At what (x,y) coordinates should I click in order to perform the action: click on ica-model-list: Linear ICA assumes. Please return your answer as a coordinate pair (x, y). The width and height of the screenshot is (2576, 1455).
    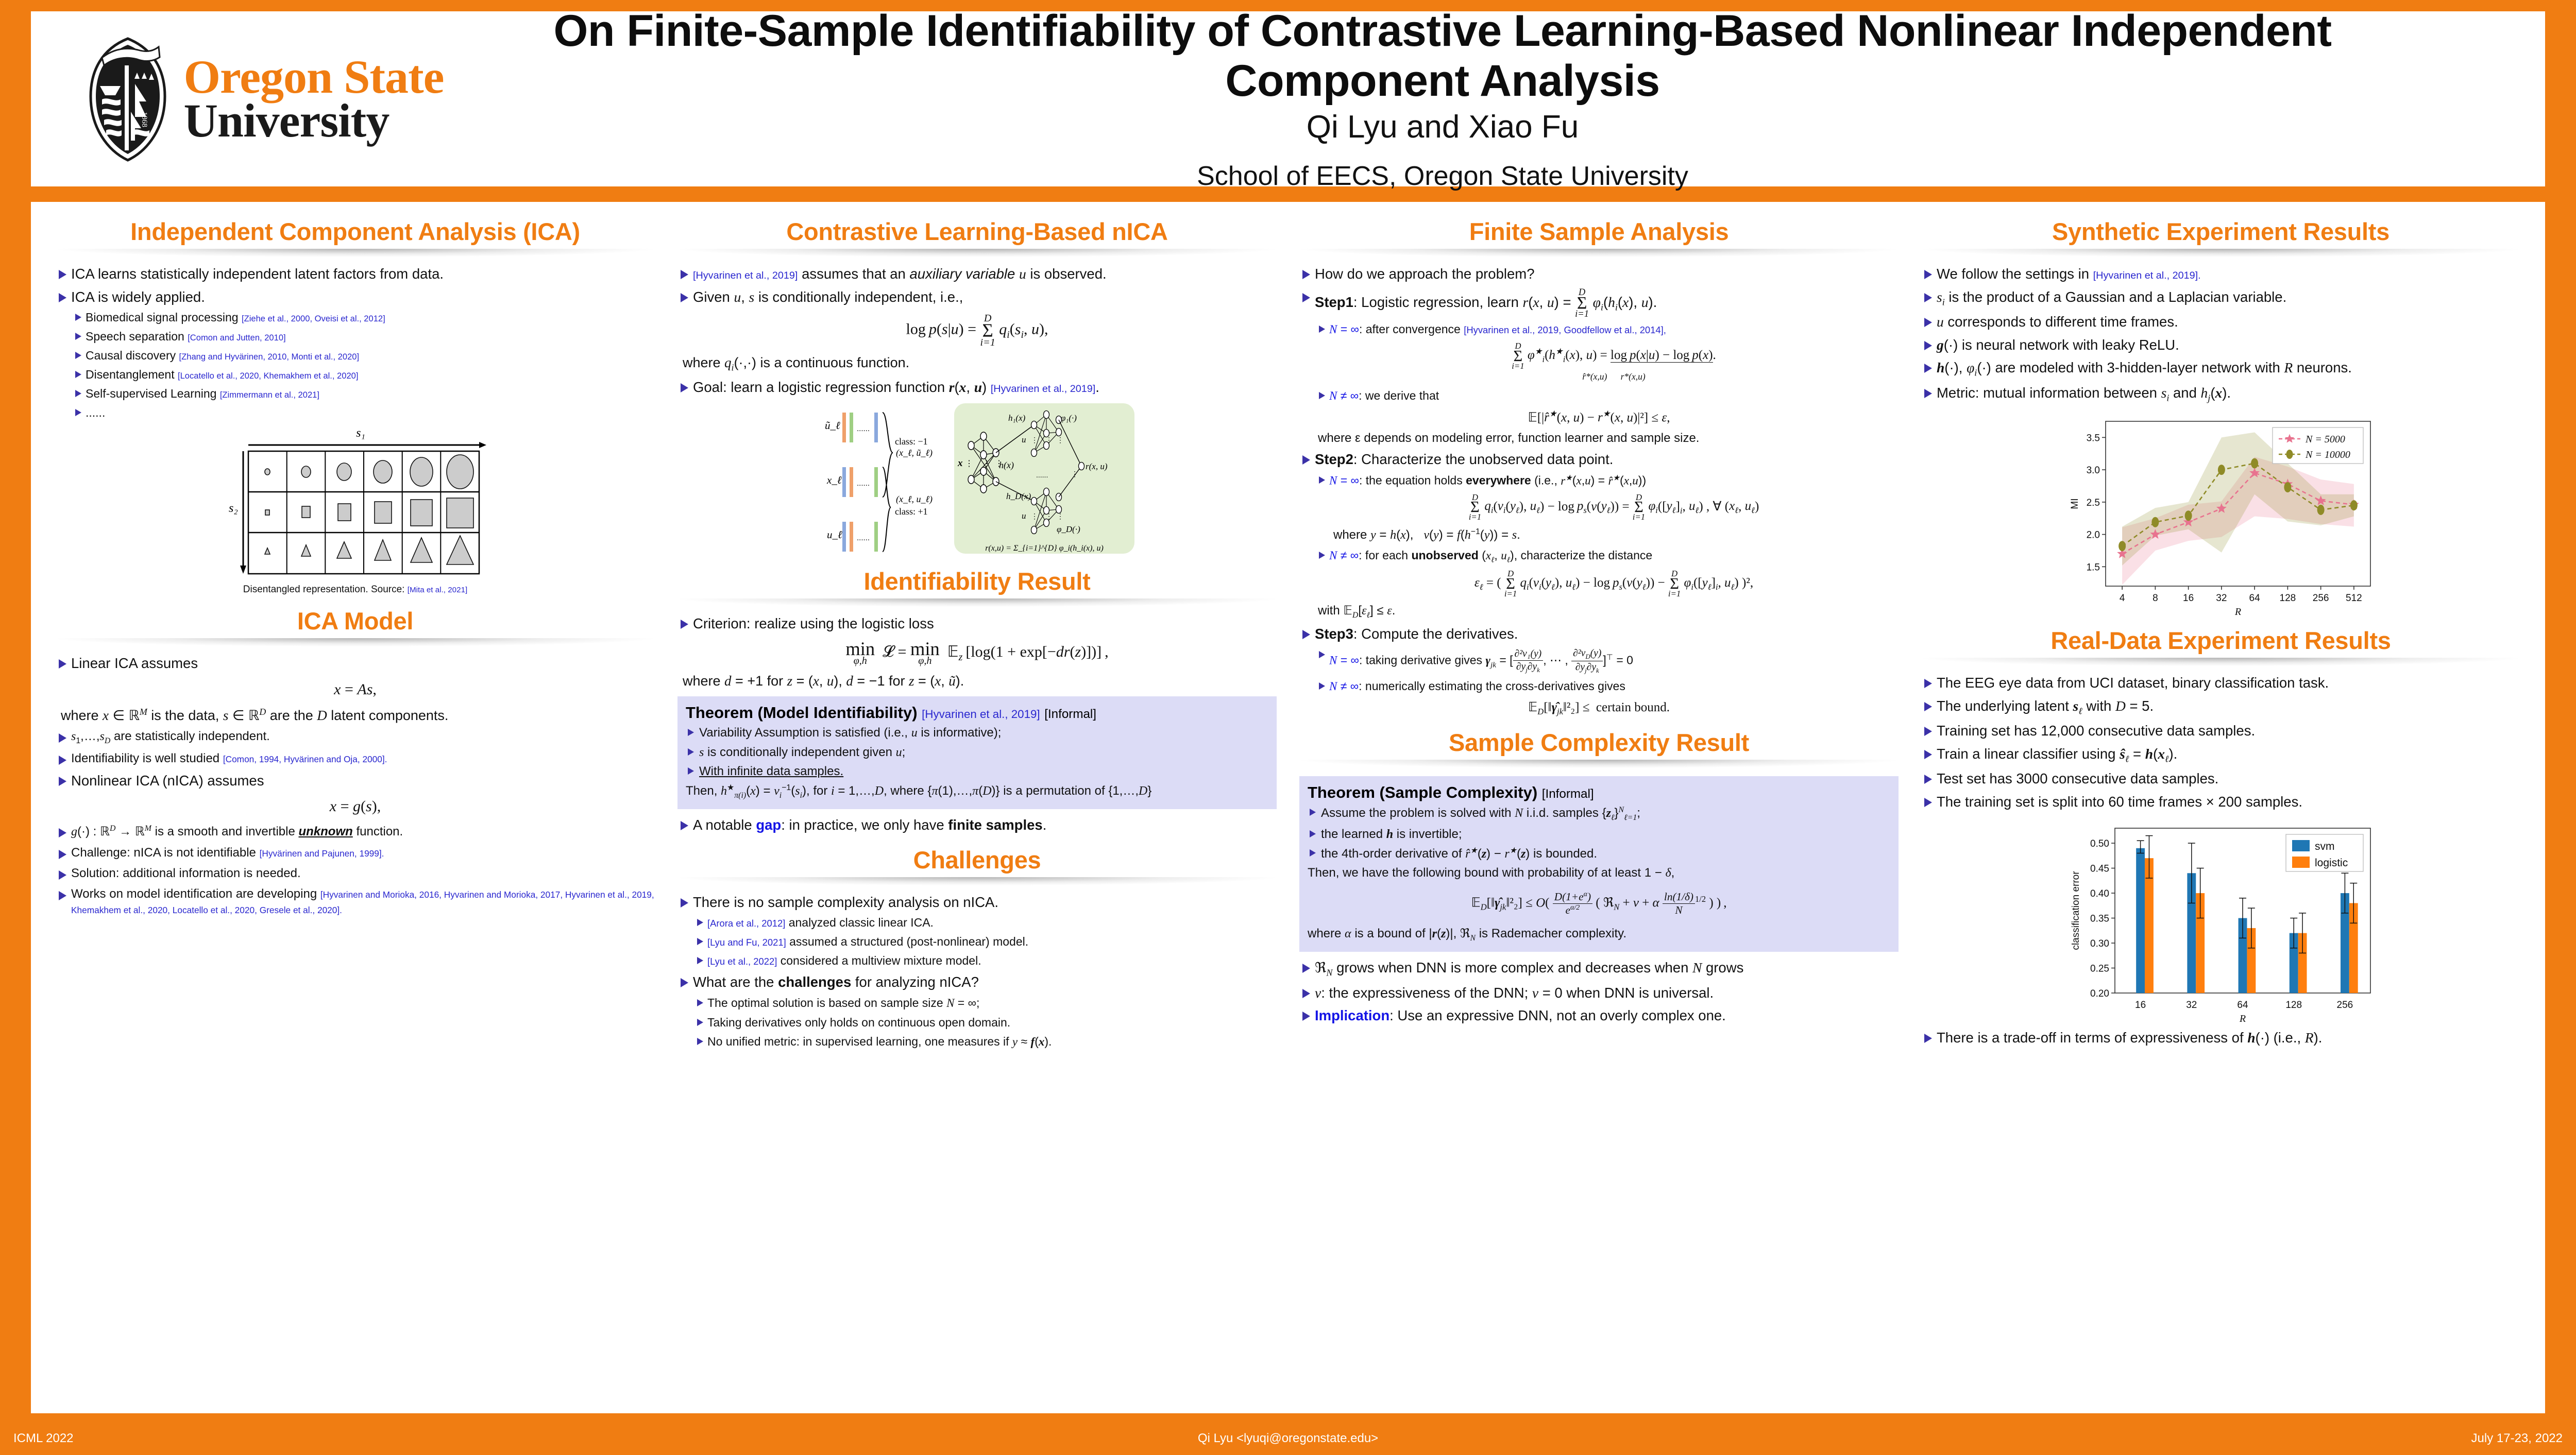
    Looking at the image, I should click on (355, 664).